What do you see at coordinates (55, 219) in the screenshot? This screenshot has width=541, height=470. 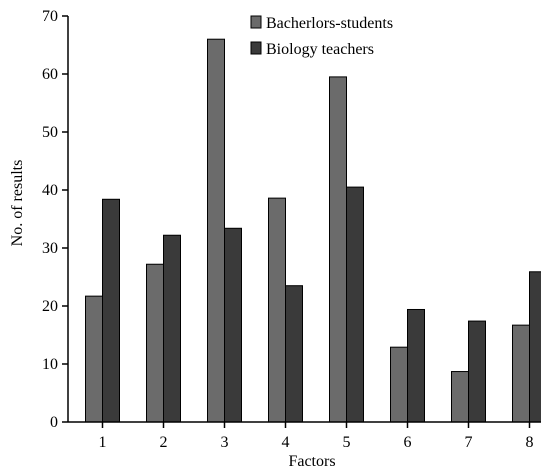 I see `y-ticks: 0 10 20 30 40 50 60 70` at bounding box center [55, 219].